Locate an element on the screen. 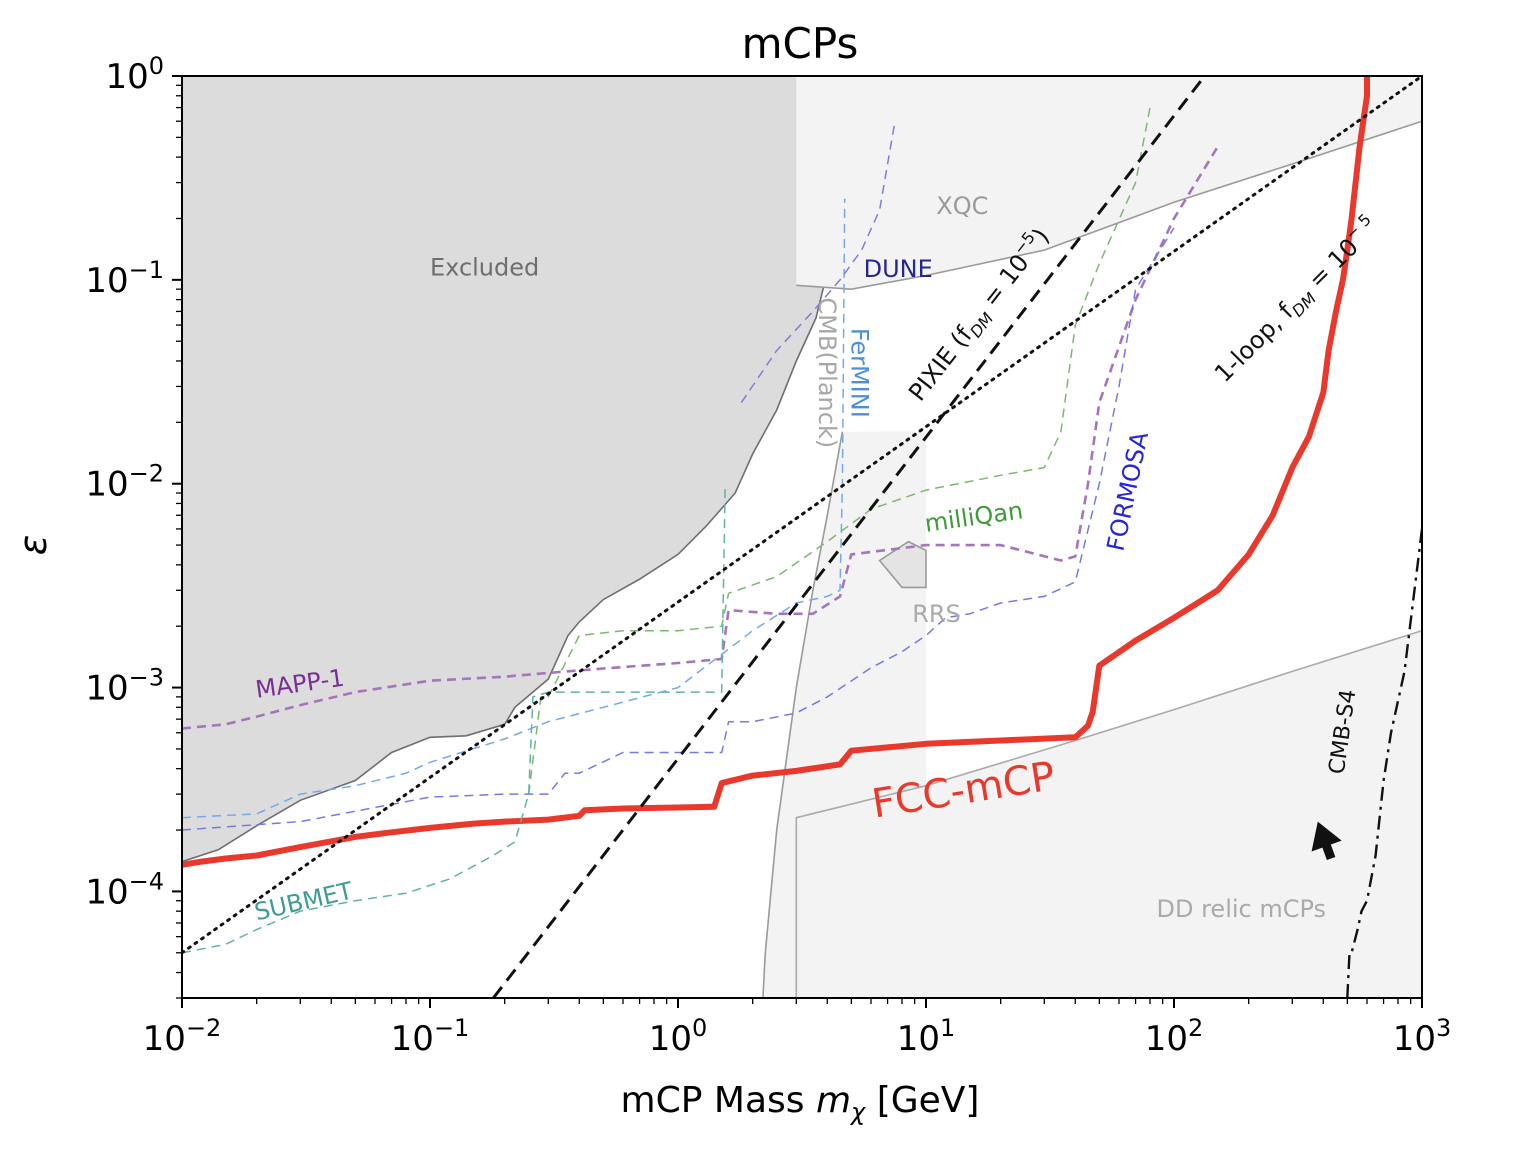 This screenshot has height=1150, width=1538. x-axis-label: mCP Mass mχ [GeV] is located at coordinates (800, 1103).